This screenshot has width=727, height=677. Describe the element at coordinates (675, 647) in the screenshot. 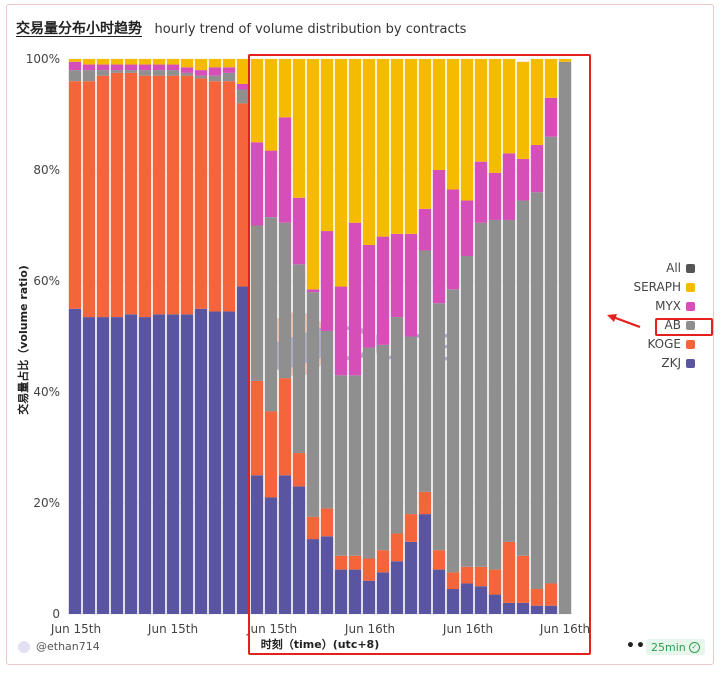

I see `refresh-badge: 25min ✓` at that location.